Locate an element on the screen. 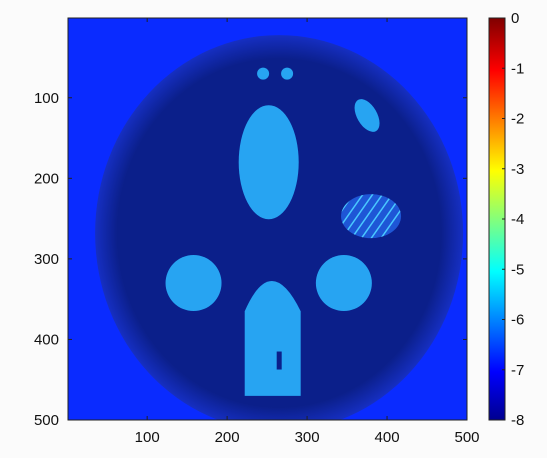  top-dot-left is located at coordinates (263, 73).